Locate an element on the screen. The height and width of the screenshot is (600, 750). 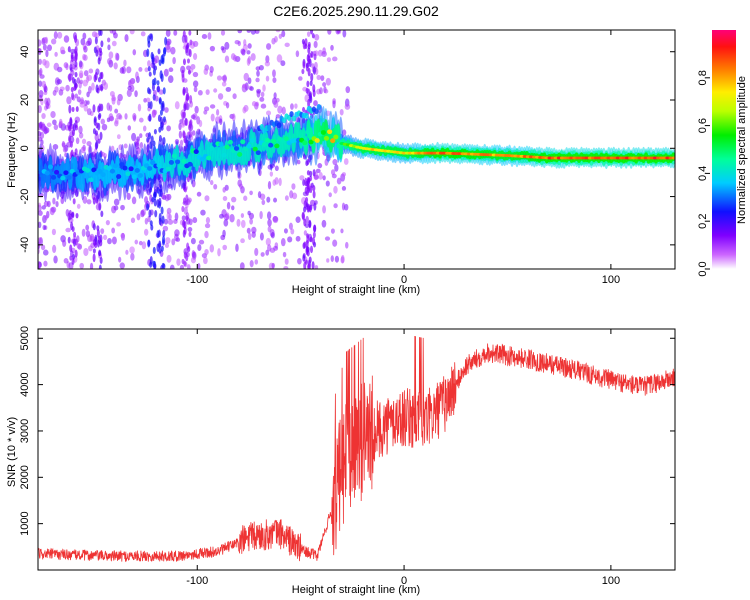
y-tick-label: -20 is located at coordinates (25, 197).